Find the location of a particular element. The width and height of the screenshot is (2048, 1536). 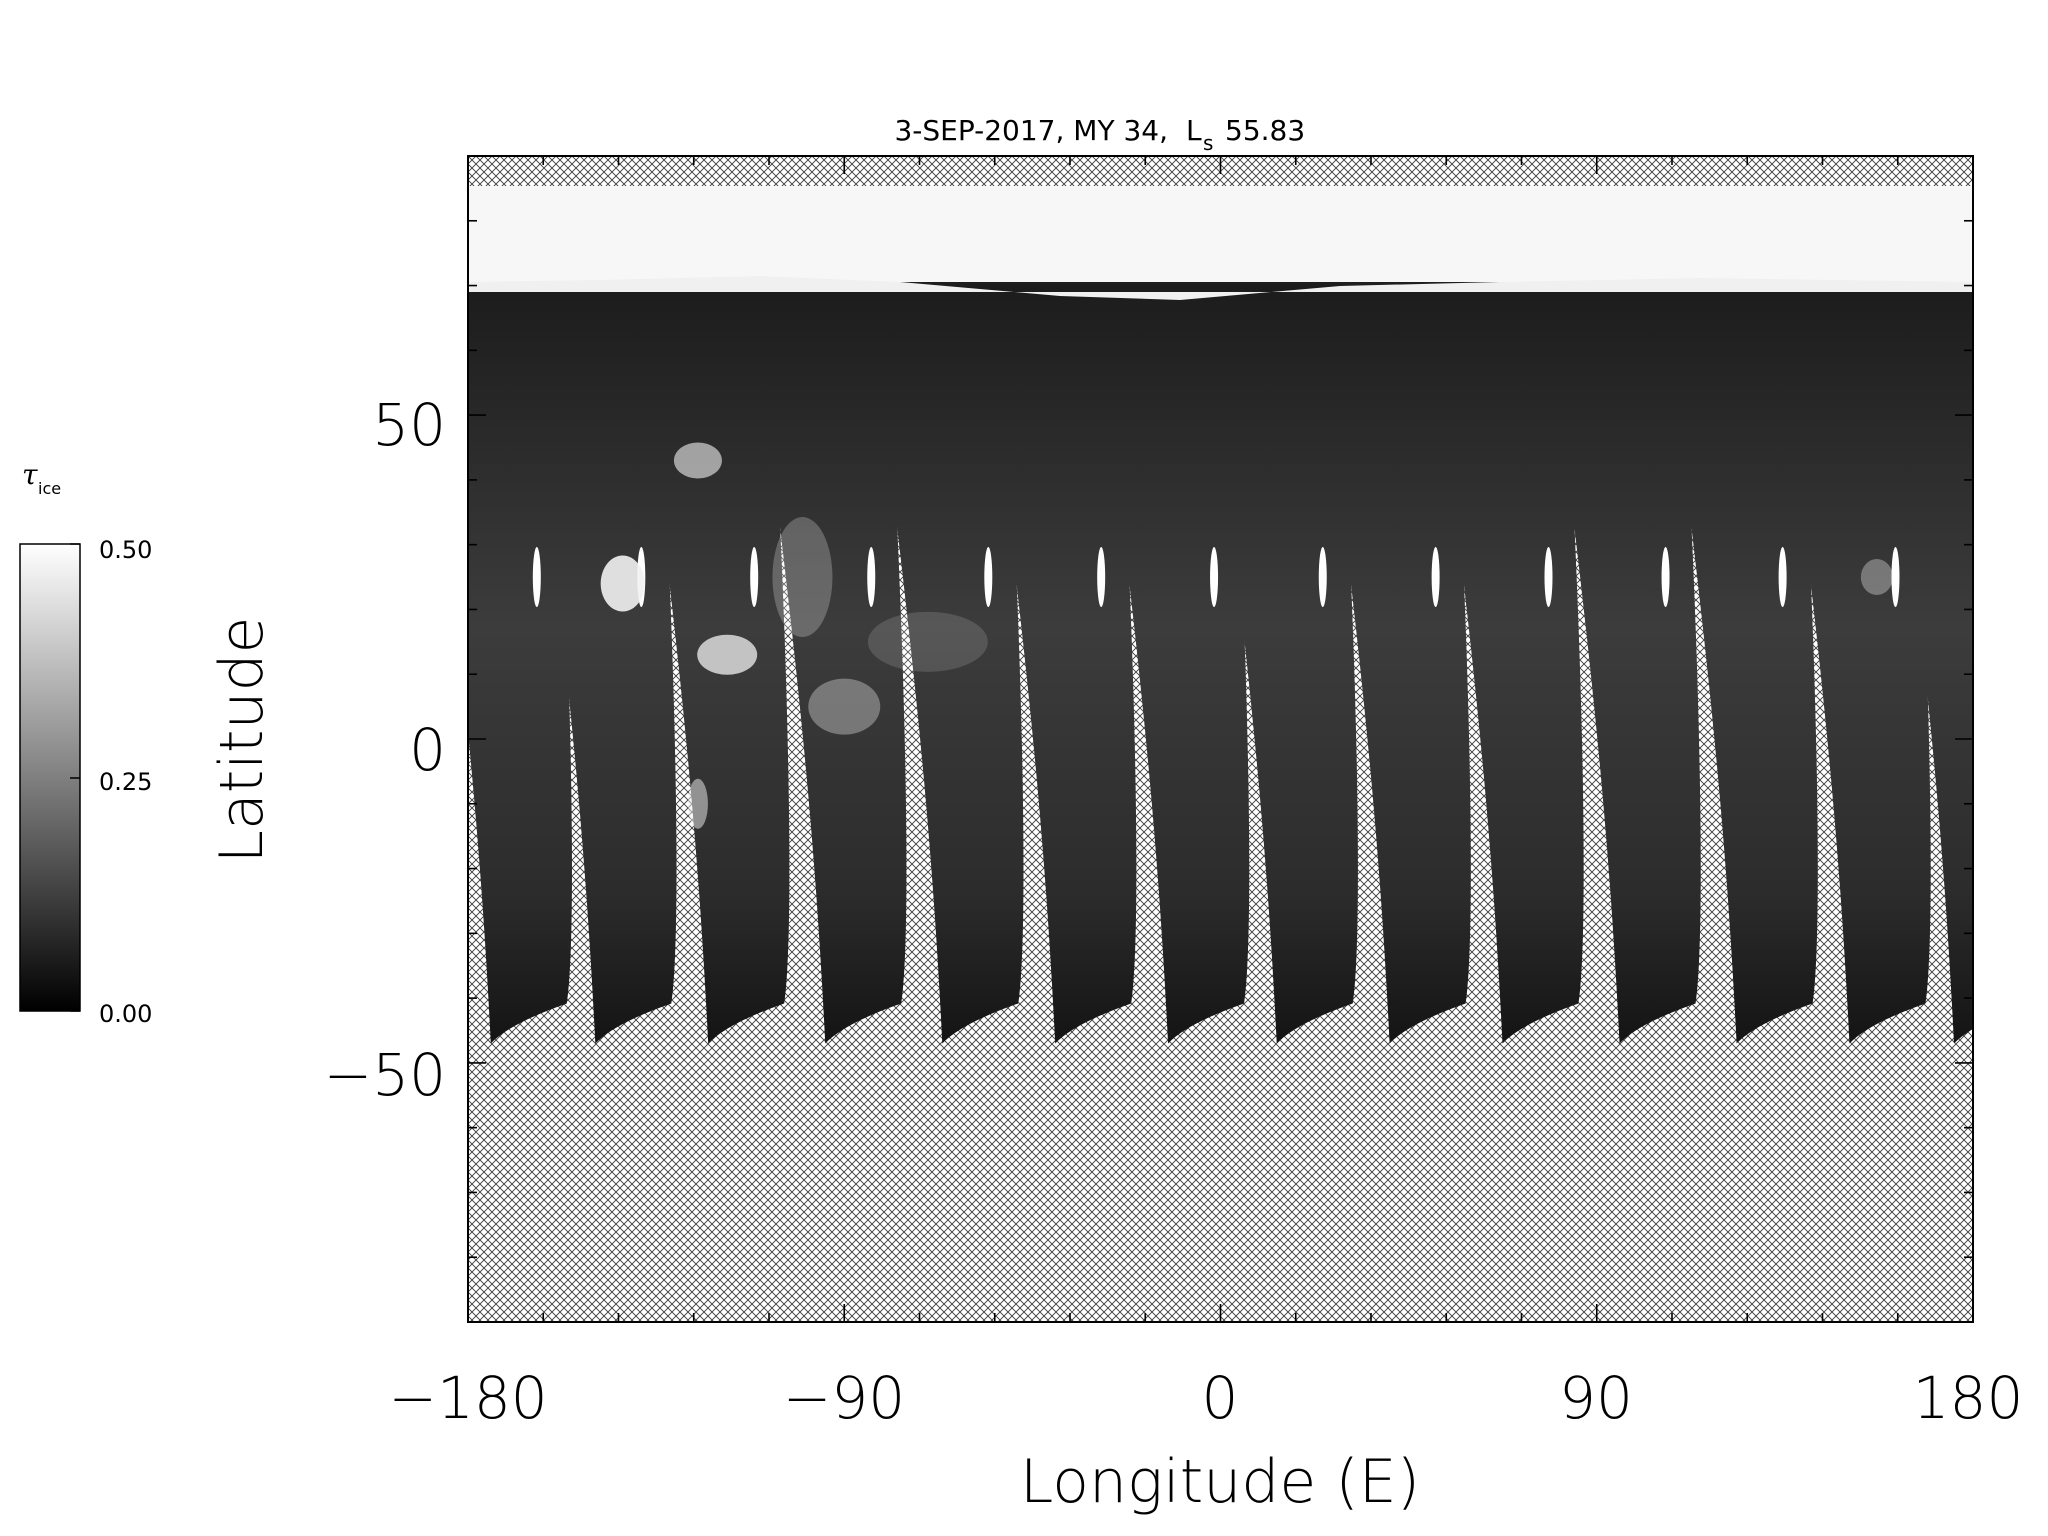

x-tick-labels: −180 −90 0 90 180 is located at coordinates (1205, 1398).